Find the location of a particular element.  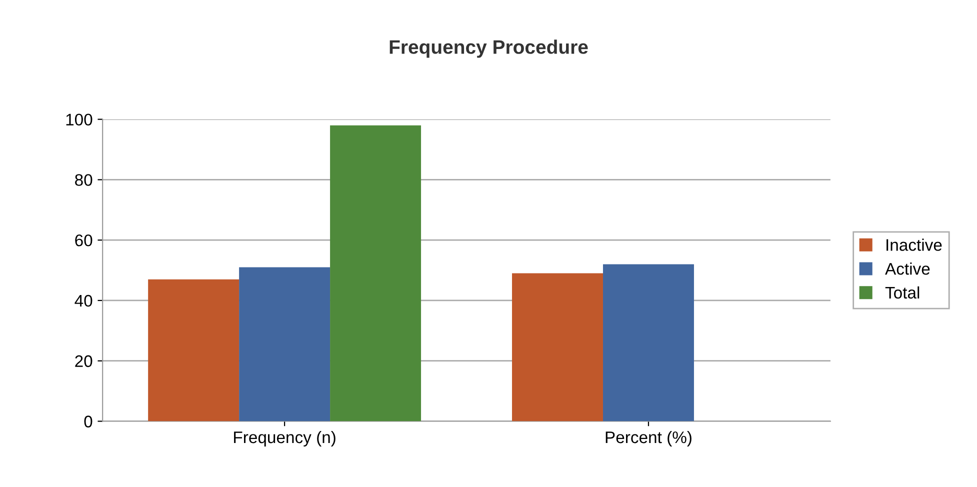

legend-label: Active is located at coordinates (907, 268).